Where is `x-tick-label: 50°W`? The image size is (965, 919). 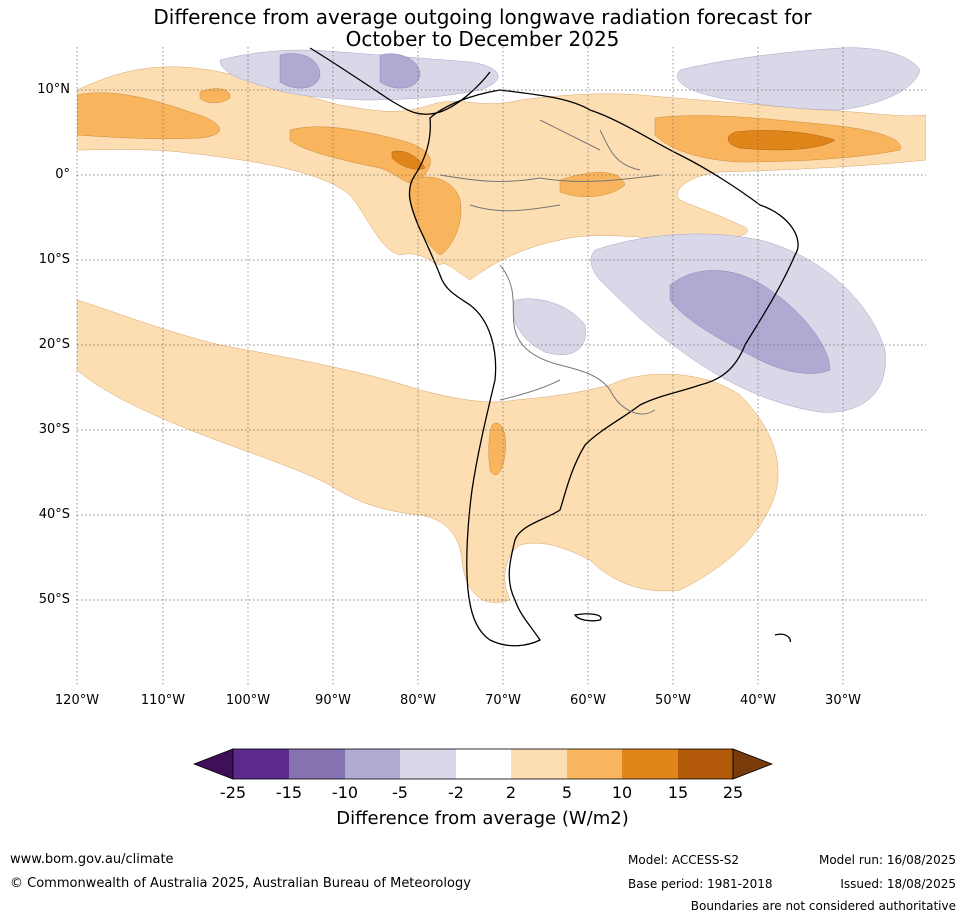 x-tick-label: 50°W is located at coordinates (673, 700).